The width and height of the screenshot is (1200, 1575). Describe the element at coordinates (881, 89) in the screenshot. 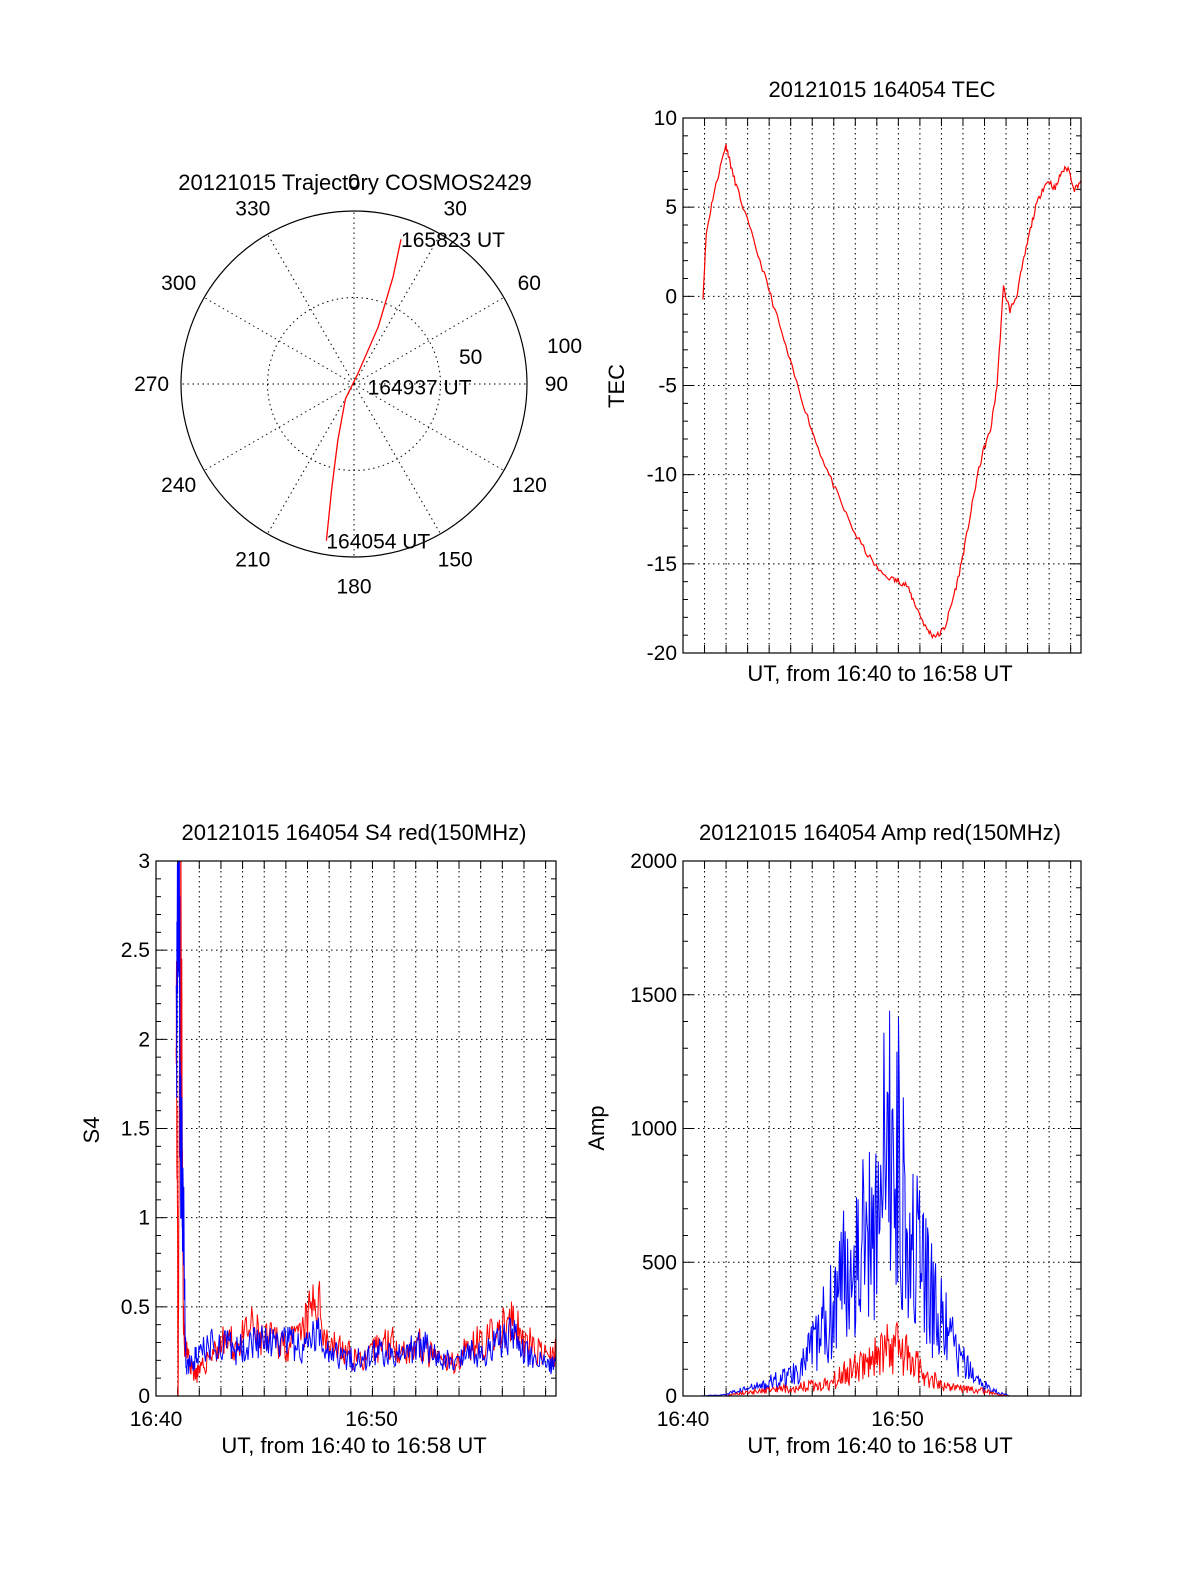

I see `tec-title: 20121015 164054 TEC` at that location.